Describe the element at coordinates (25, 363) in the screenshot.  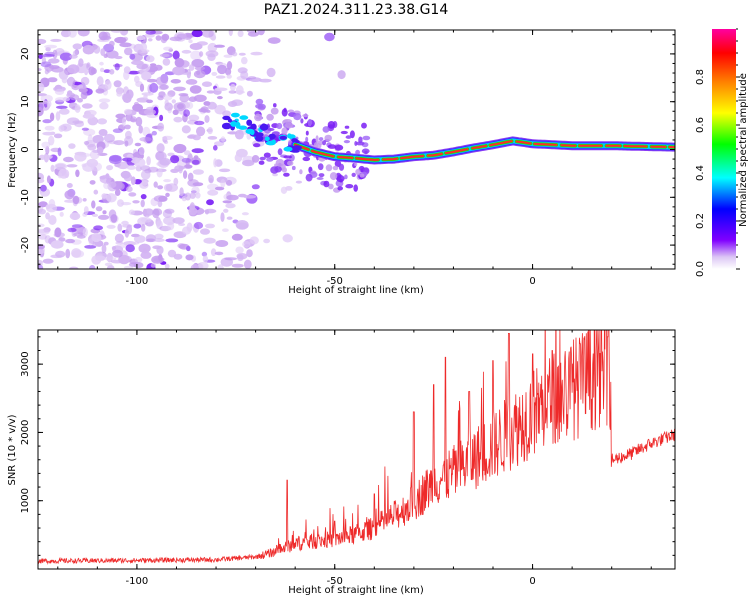
I see `y-tick-label: 3000` at that location.